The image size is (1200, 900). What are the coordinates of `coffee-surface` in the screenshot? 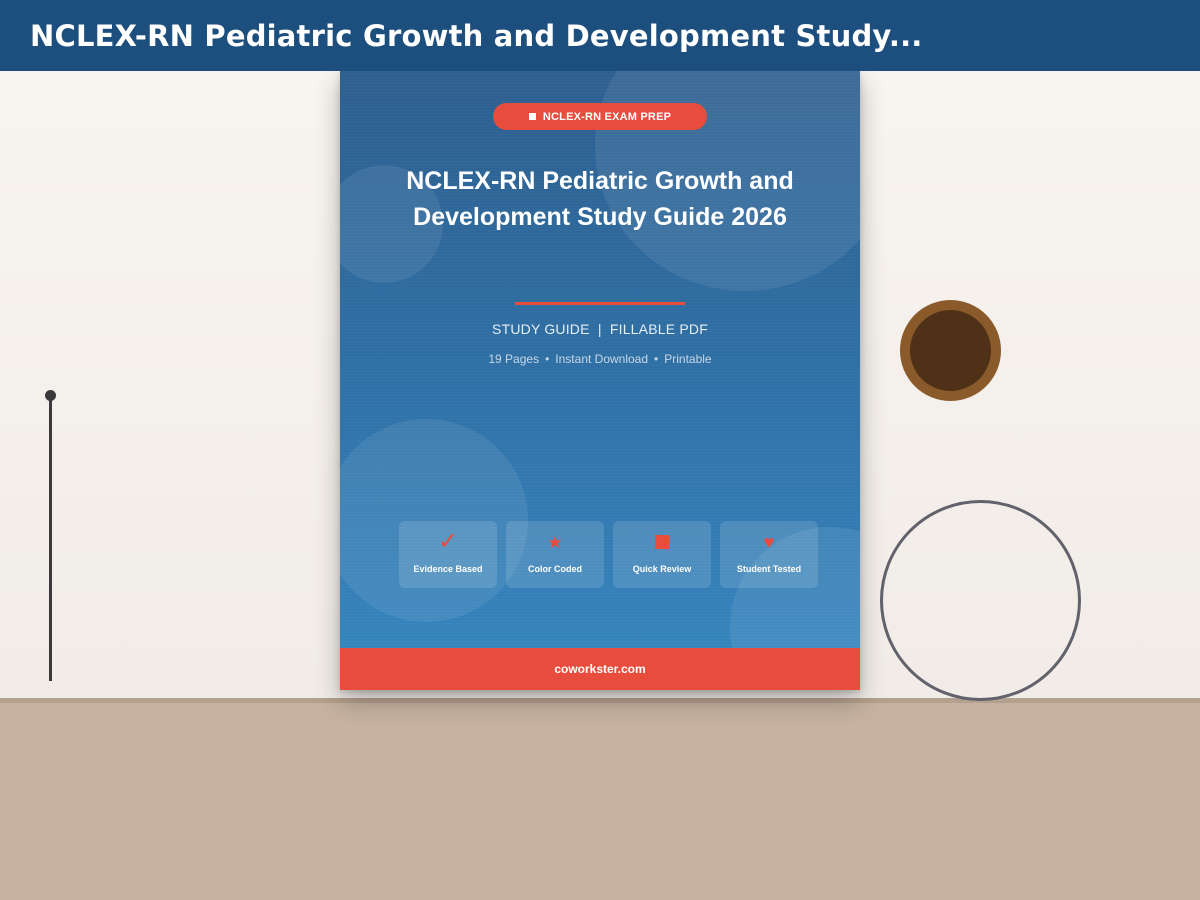 It's located at (950, 350).